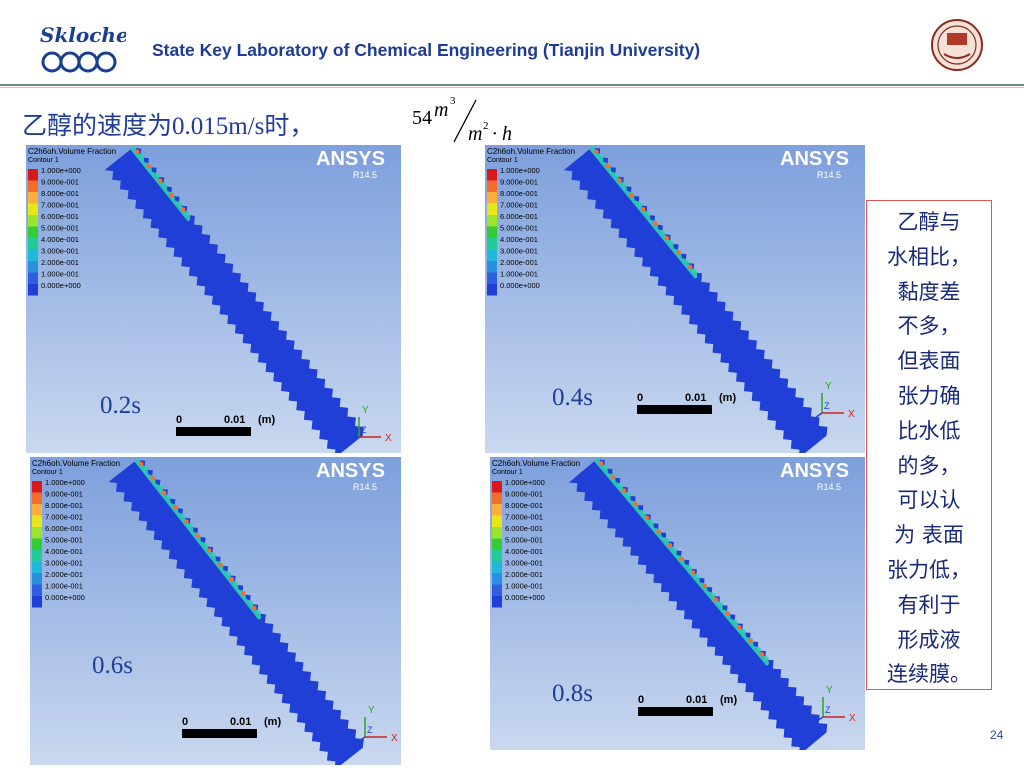 The image size is (1024, 768). What do you see at coordinates (475, 133) in the screenshot?
I see `formula-den: m` at bounding box center [475, 133].